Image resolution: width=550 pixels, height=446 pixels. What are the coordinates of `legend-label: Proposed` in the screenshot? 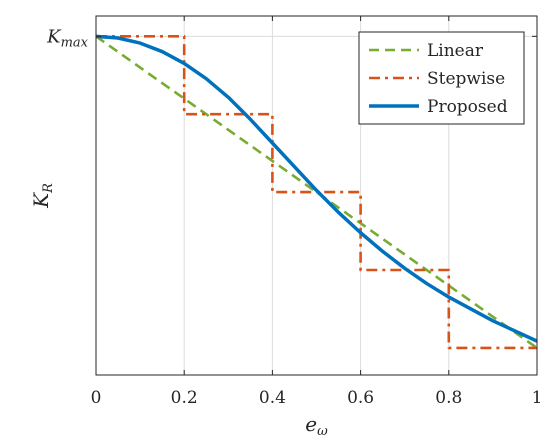 It's located at (467, 107).